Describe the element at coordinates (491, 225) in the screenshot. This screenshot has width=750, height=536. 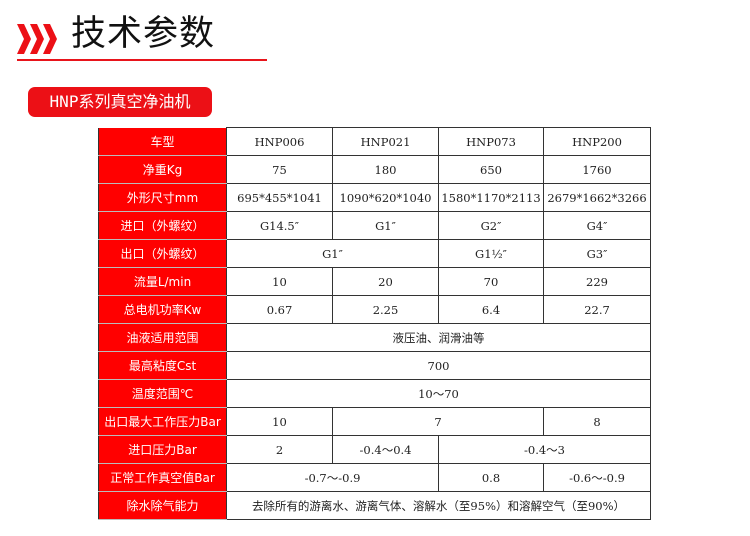
I see `table-cell: G2″` at that location.